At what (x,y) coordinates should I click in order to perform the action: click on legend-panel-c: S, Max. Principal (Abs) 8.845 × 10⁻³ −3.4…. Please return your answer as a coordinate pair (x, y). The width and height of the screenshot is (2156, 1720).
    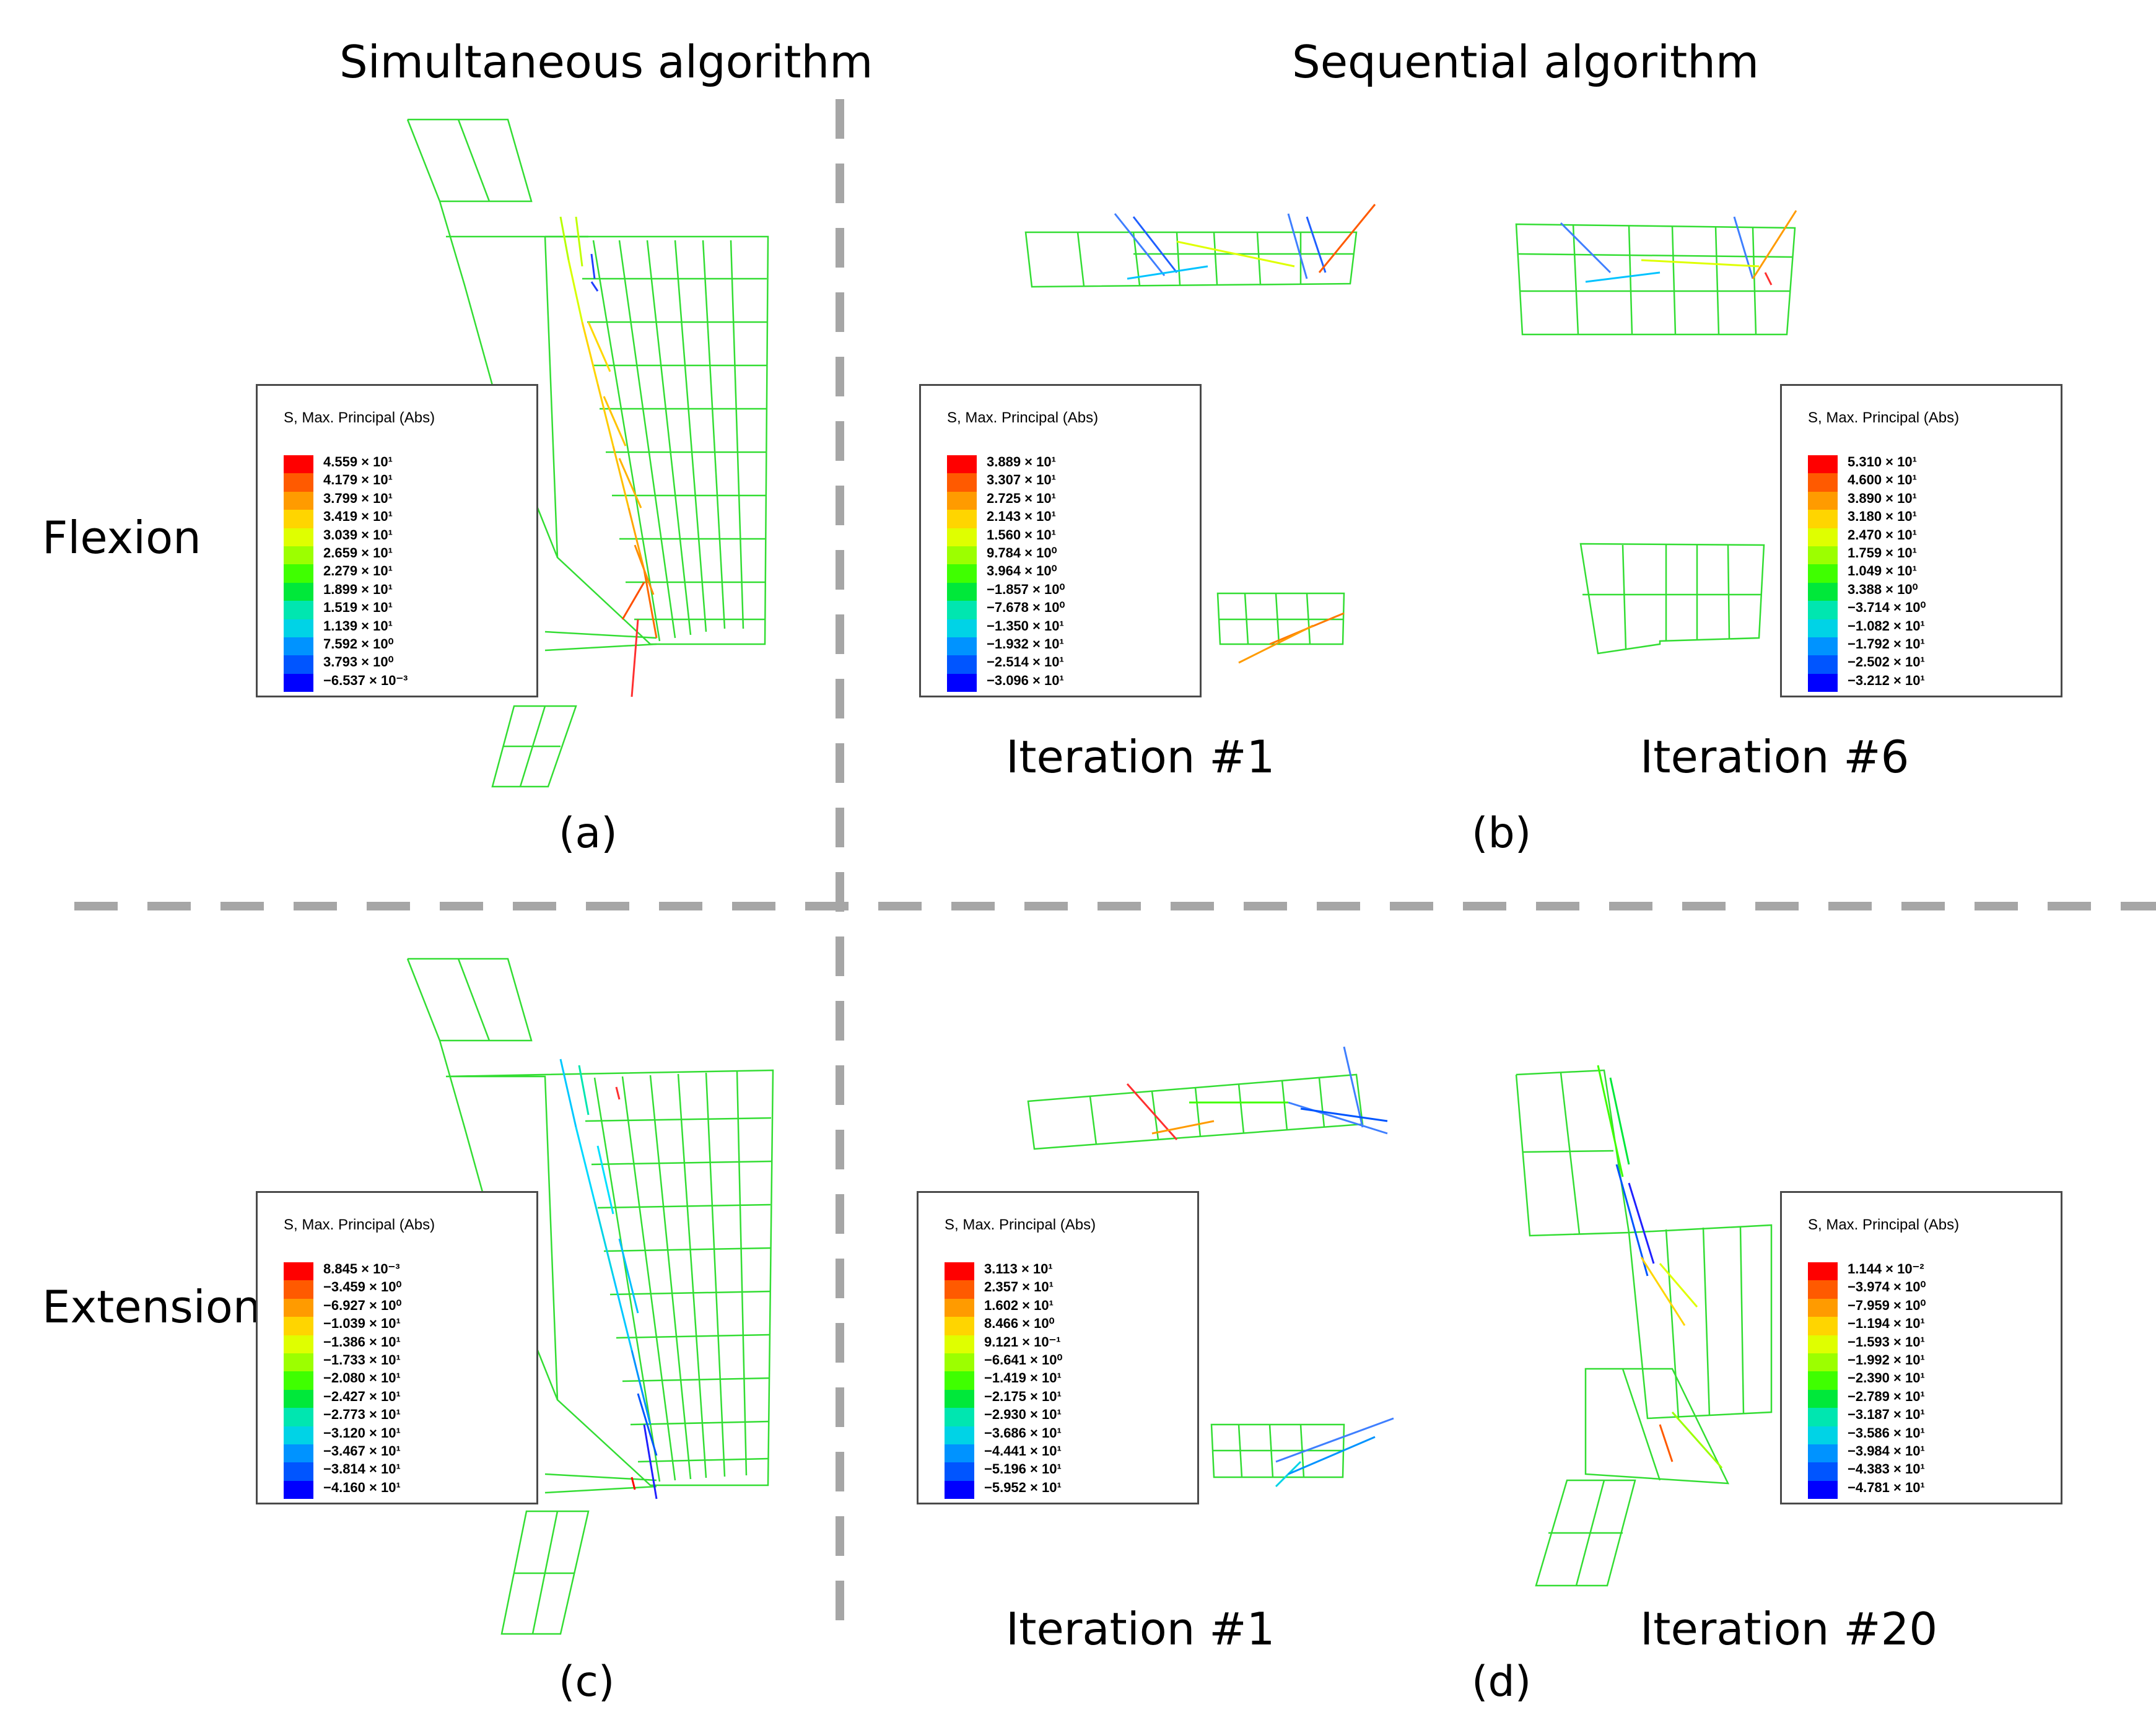
    Looking at the image, I should click on (397, 1347).